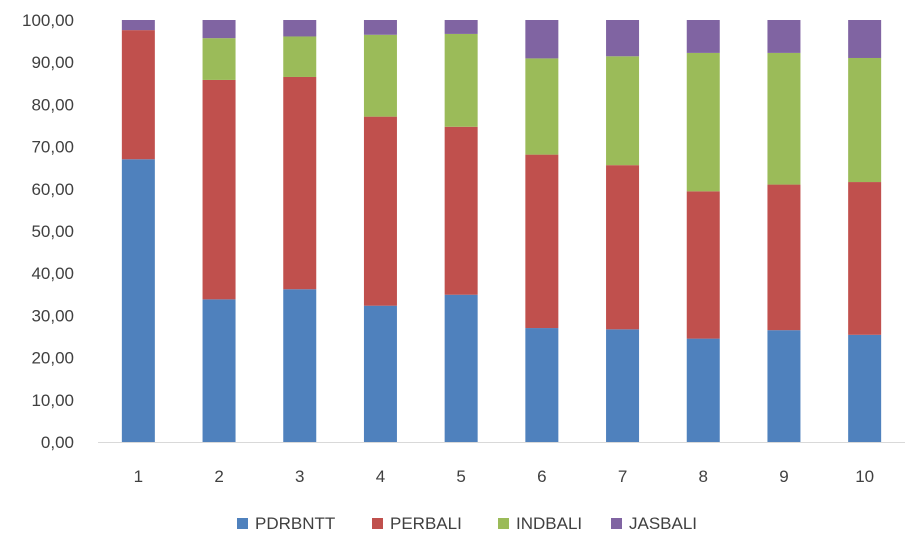 The width and height of the screenshot is (910, 544). Describe the element at coordinates (703, 476) in the screenshot. I see `x-tick-label: 8` at that location.